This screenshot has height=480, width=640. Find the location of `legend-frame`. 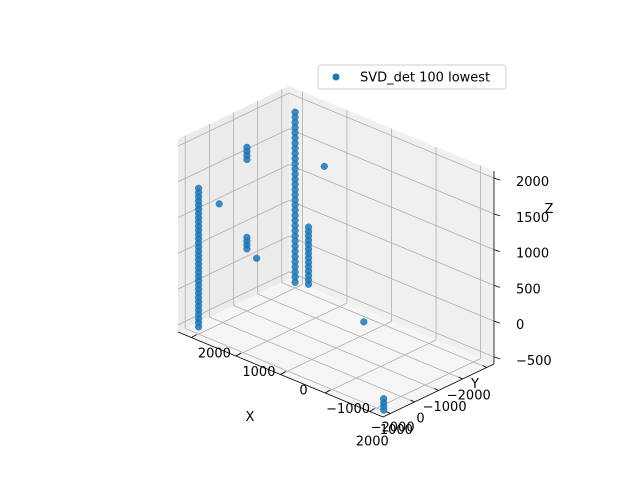

legend-frame is located at coordinates (412, 77).